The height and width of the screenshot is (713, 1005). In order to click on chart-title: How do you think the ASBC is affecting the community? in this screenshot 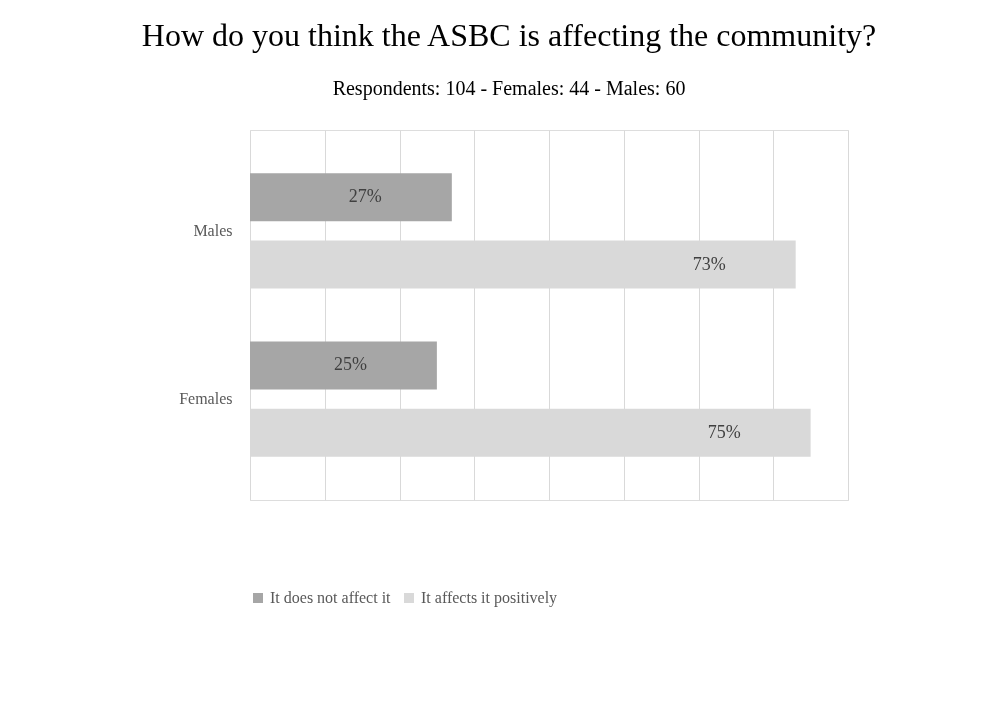, I will do `click(509, 35)`.